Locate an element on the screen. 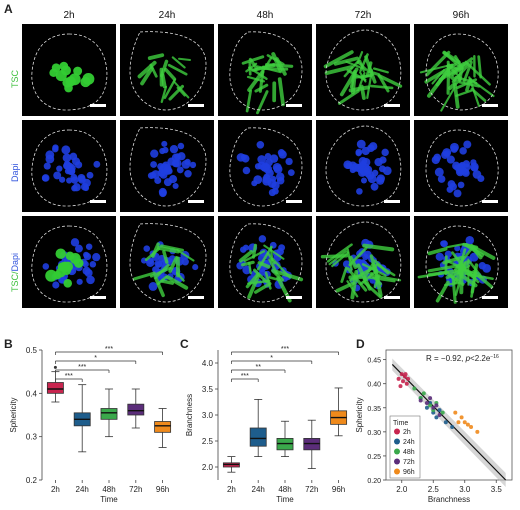  legend-label-48h: 48h is located at coordinates (409, 452).